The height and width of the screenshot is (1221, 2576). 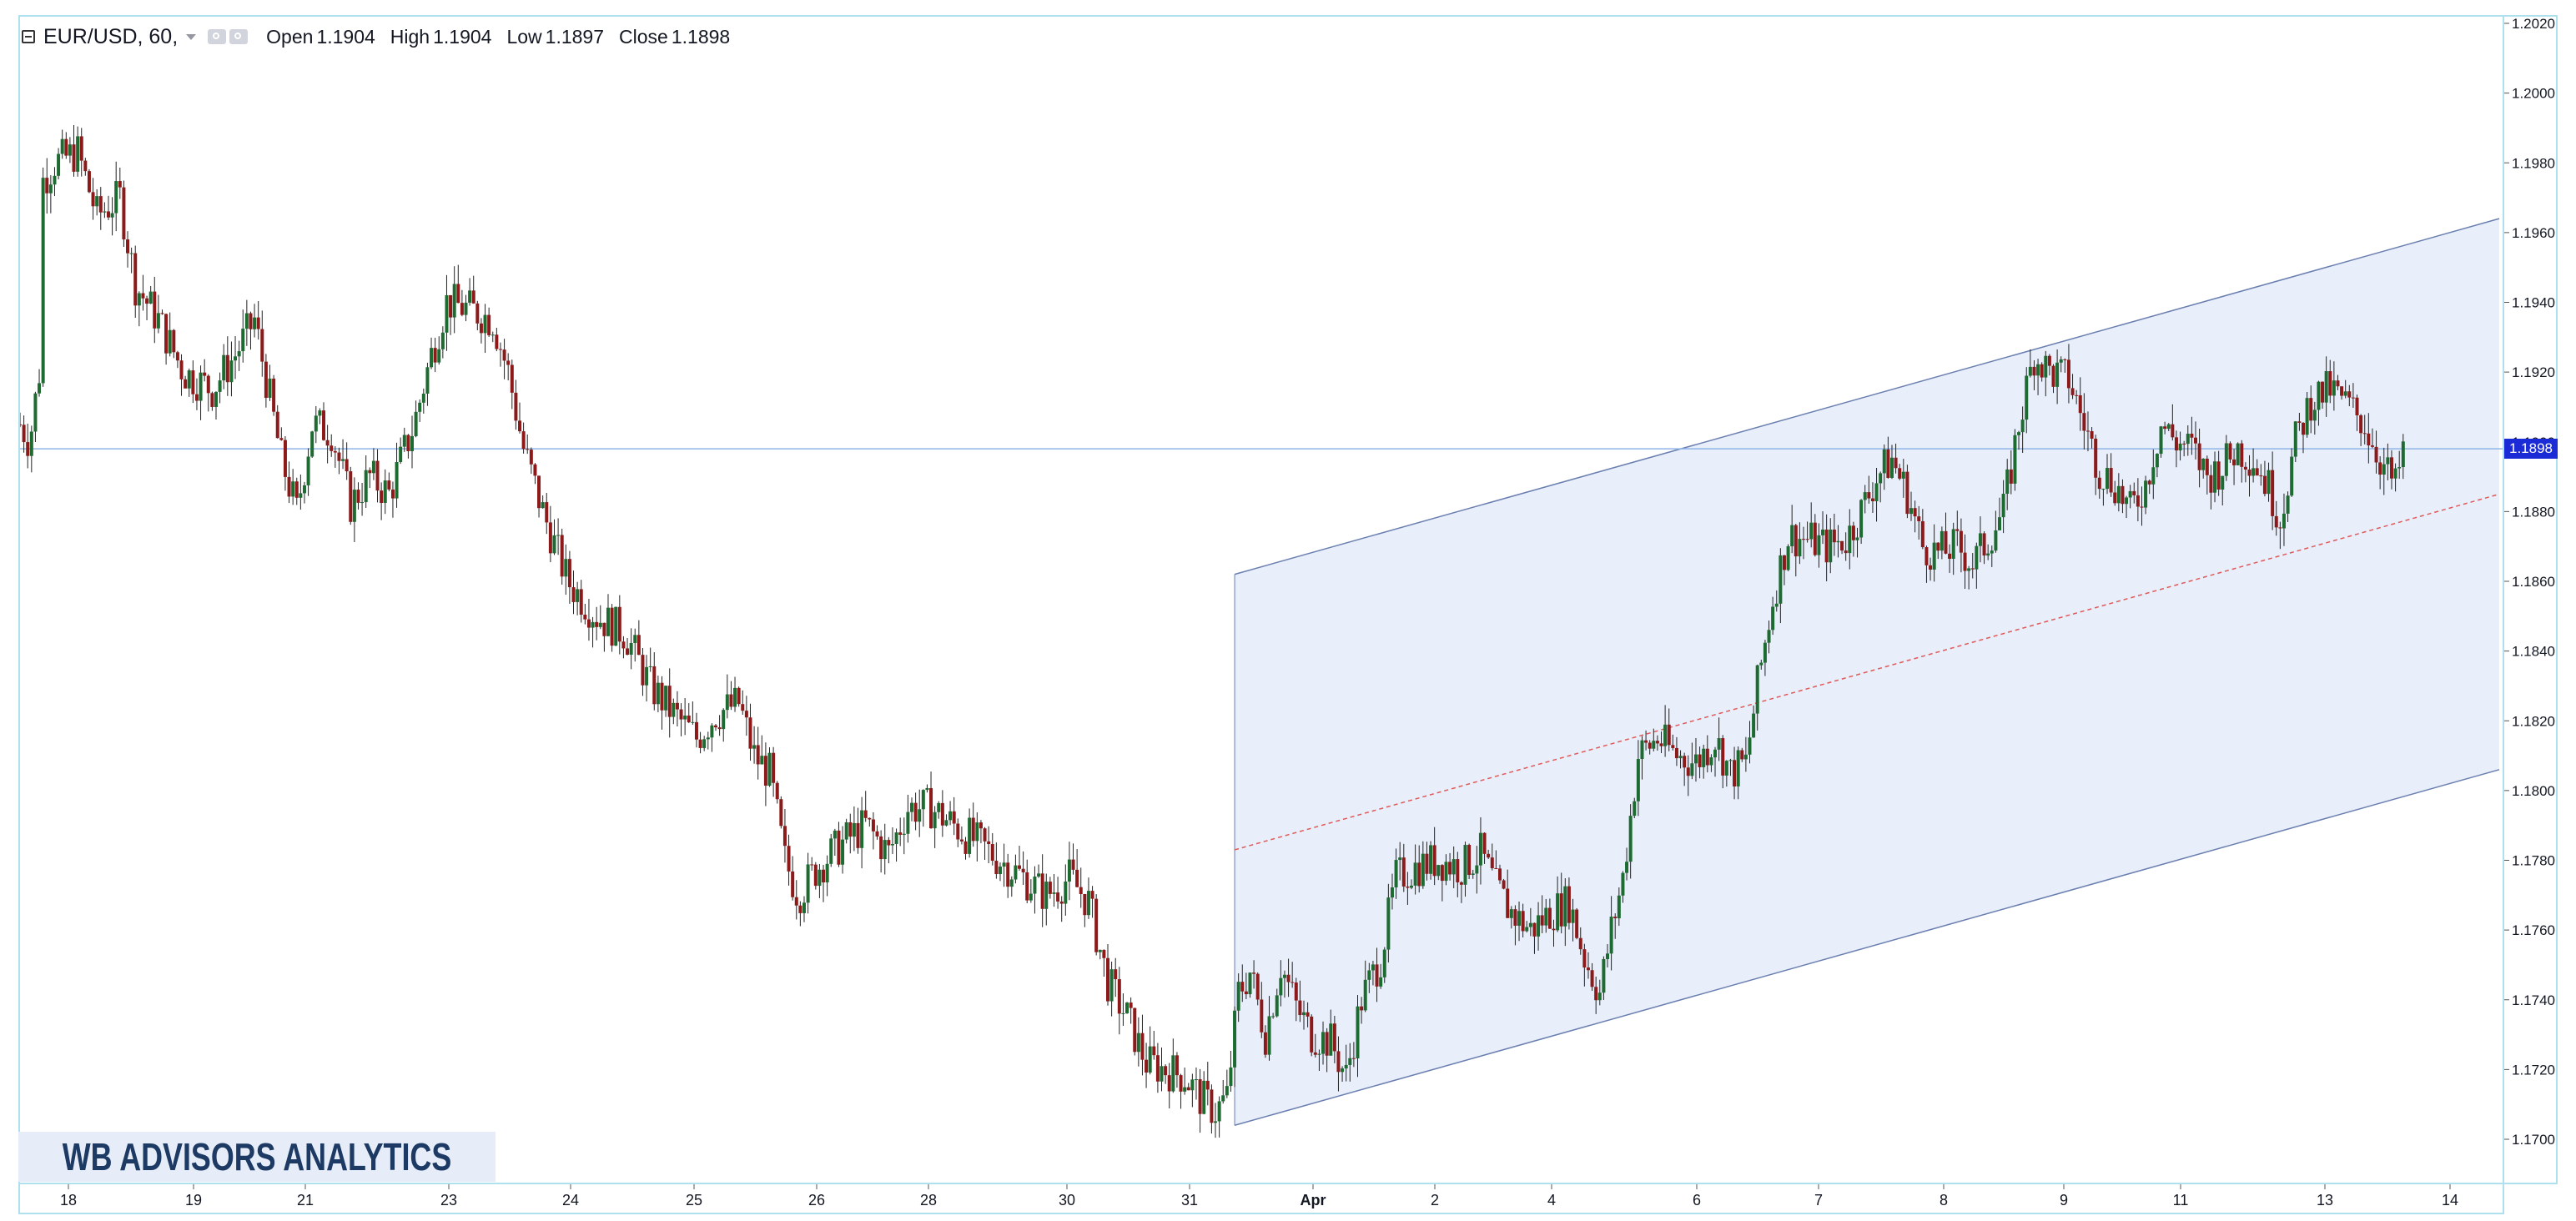 I want to click on price-tick-label: 1.2020, so click(x=2533, y=24).